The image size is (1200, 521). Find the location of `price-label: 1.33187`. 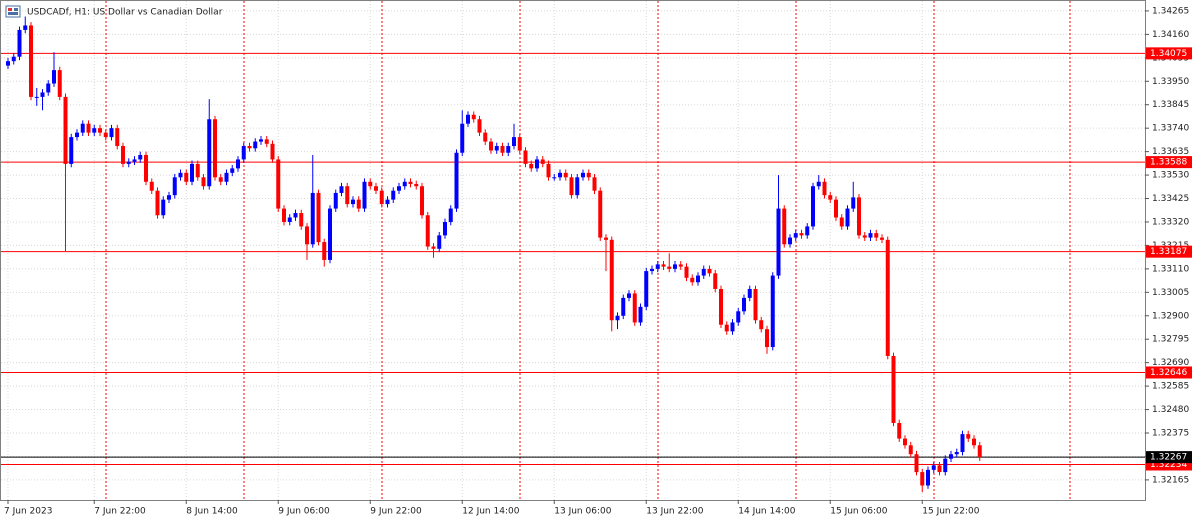

price-label: 1.33187 is located at coordinates (1168, 252).